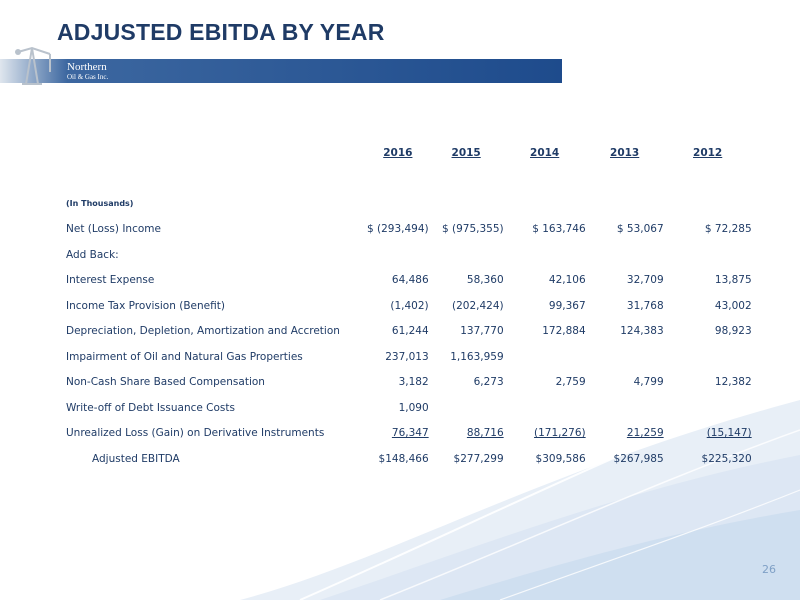 The height and width of the screenshot is (600, 800). Describe the element at coordinates (485, 433) in the screenshot. I see `cell-value: 88,716` at that location.